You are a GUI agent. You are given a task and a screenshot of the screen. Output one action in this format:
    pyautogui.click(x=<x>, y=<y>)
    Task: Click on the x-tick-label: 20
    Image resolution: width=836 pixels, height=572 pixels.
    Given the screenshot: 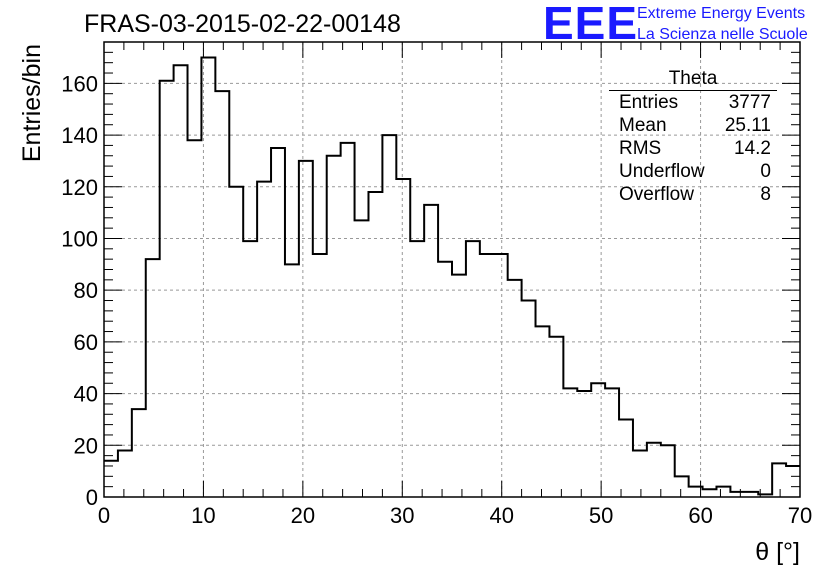 What is the action you would take?
    pyautogui.click(x=303, y=515)
    